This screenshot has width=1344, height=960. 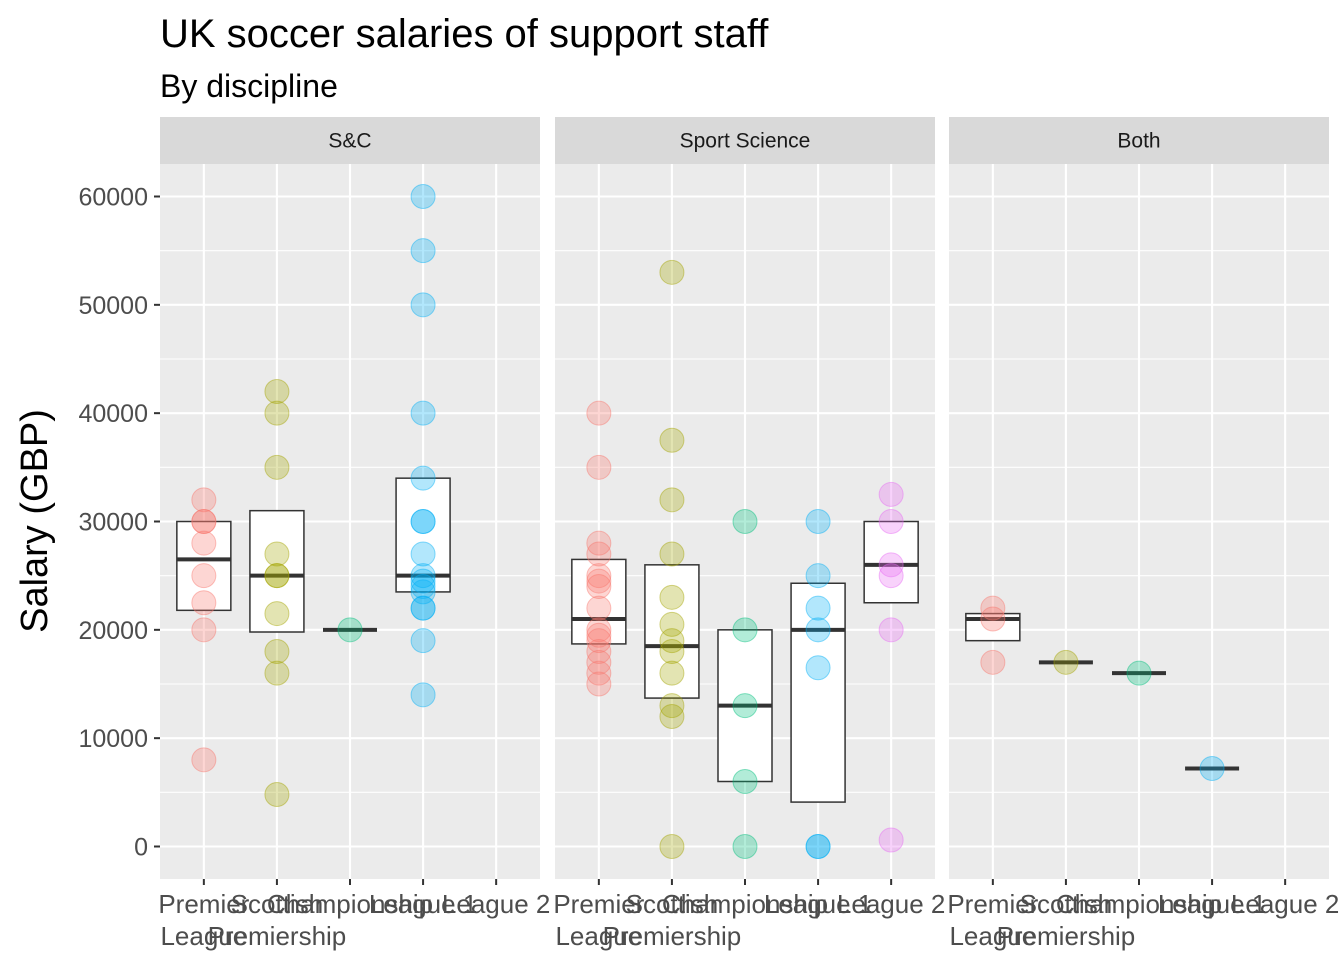 What do you see at coordinates (464, 34) in the screenshot?
I see `chart-title: UK soccer salaries of support staff` at bounding box center [464, 34].